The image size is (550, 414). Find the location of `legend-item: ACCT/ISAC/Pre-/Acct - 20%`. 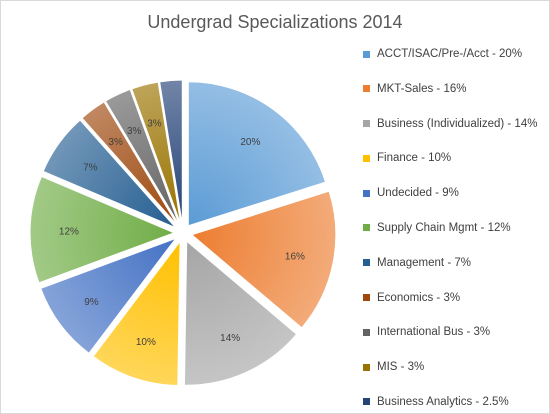

legend-item: ACCT/ISAC/Pre-/Acct - 20% is located at coordinates (455, 54).